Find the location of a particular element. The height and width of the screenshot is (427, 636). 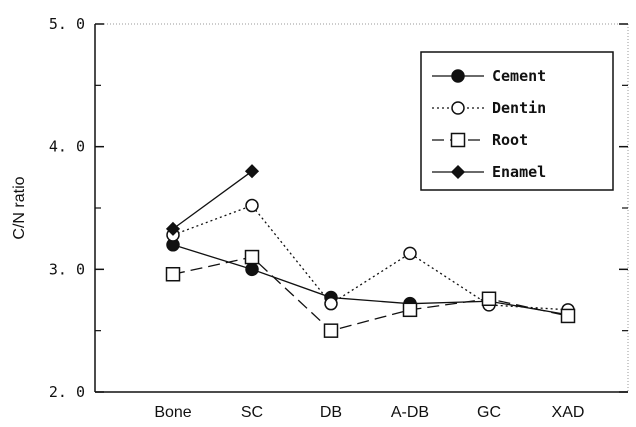

y-tick-label: 2. 0 is located at coordinates (67, 392).